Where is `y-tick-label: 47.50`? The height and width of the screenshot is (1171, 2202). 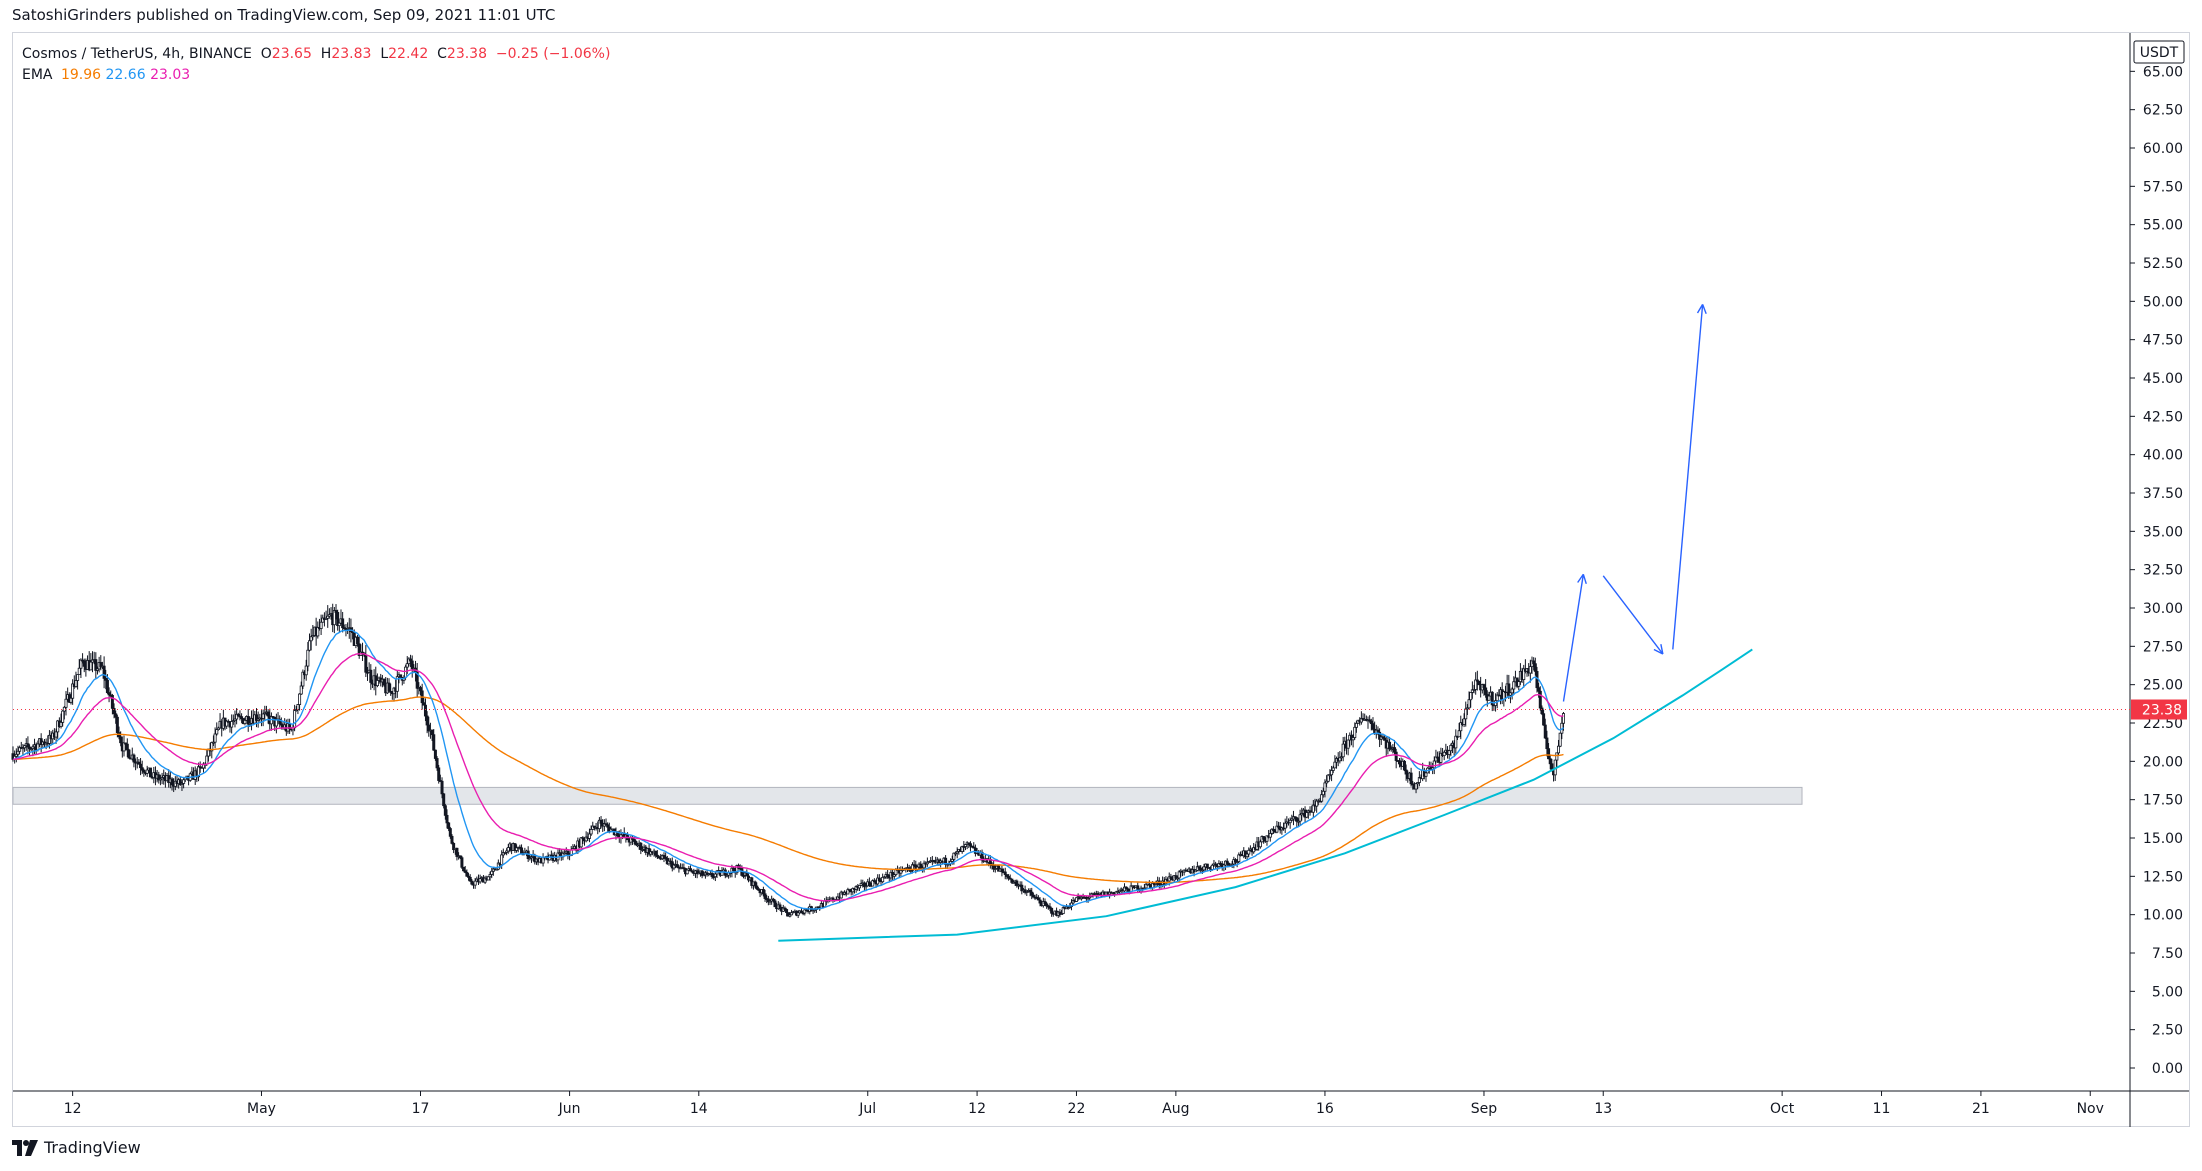
y-tick-label: 47.50 is located at coordinates (2163, 341).